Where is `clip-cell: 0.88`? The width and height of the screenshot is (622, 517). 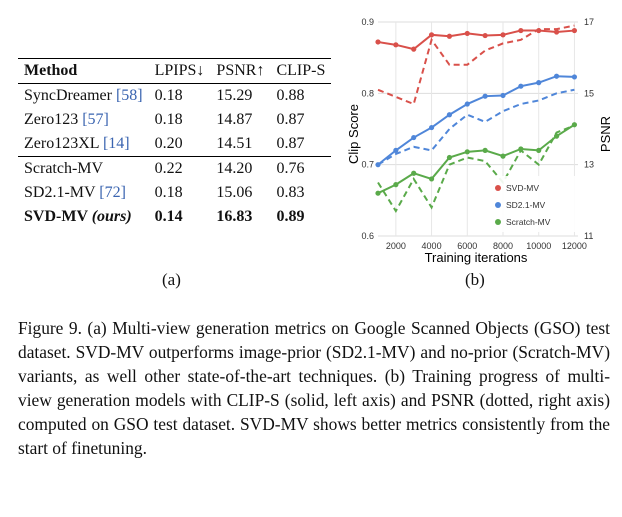 clip-cell: 0.88 is located at coordinates (290, 95).